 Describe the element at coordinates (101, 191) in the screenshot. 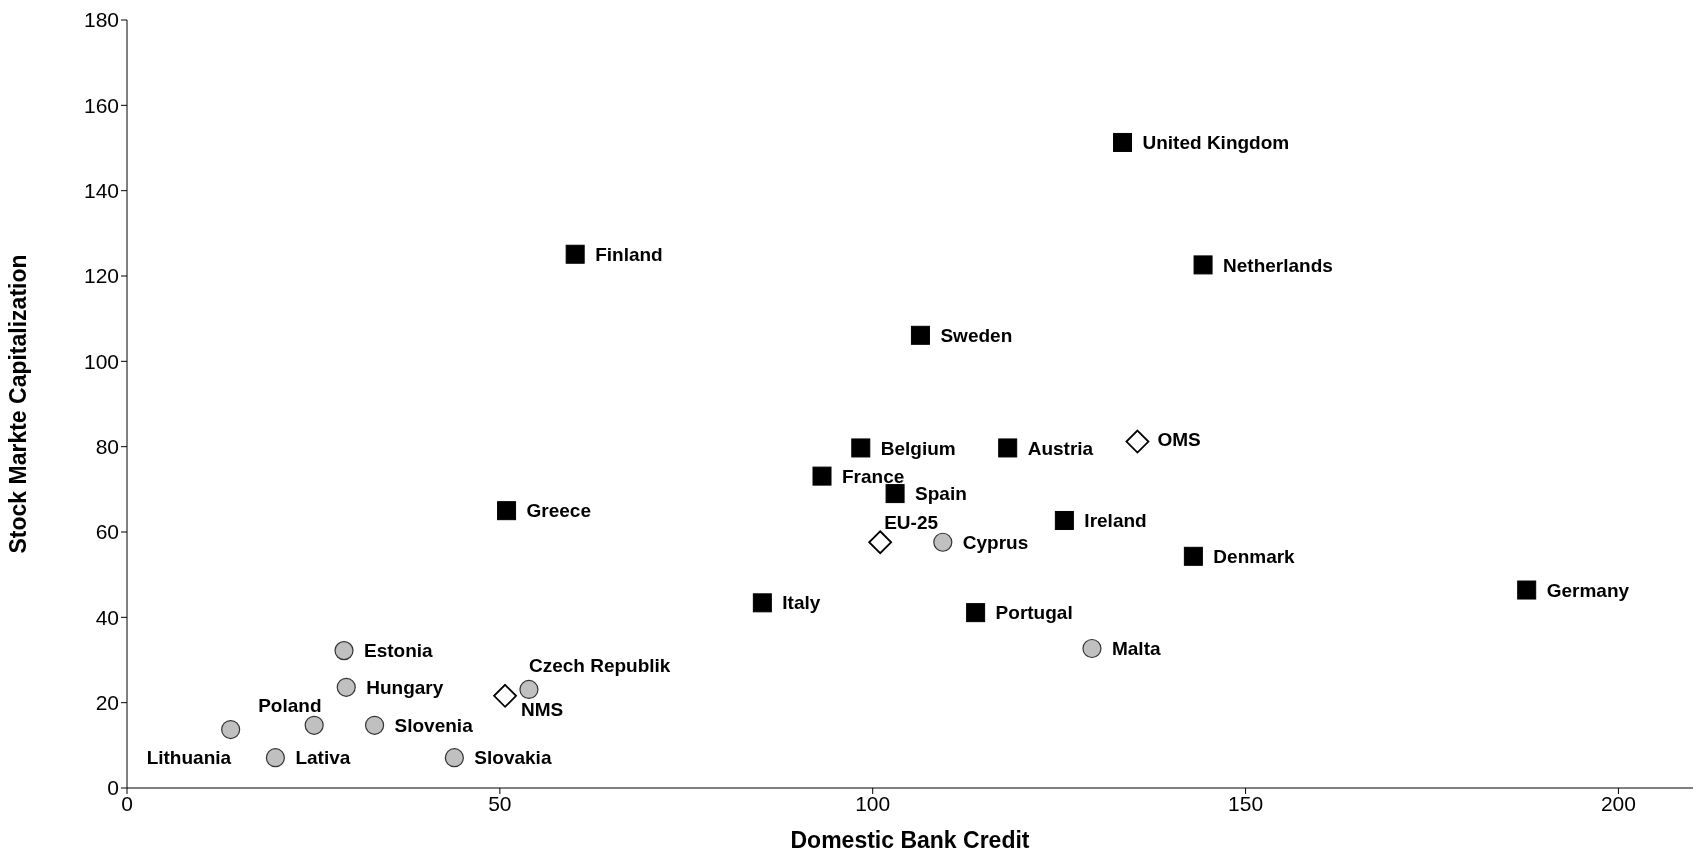

I see `y-tick-label: 140` at that location.